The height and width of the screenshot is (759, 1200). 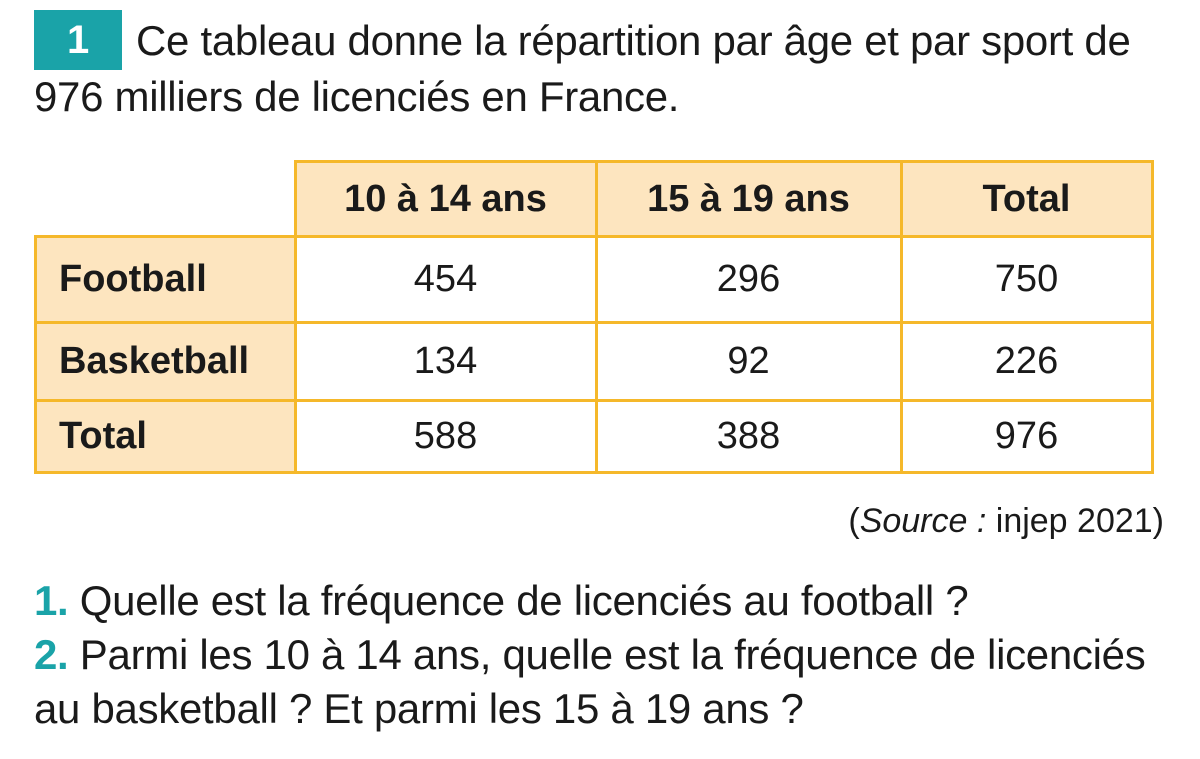 I want to click on table-cell: 588, so click(x=445, y=436).